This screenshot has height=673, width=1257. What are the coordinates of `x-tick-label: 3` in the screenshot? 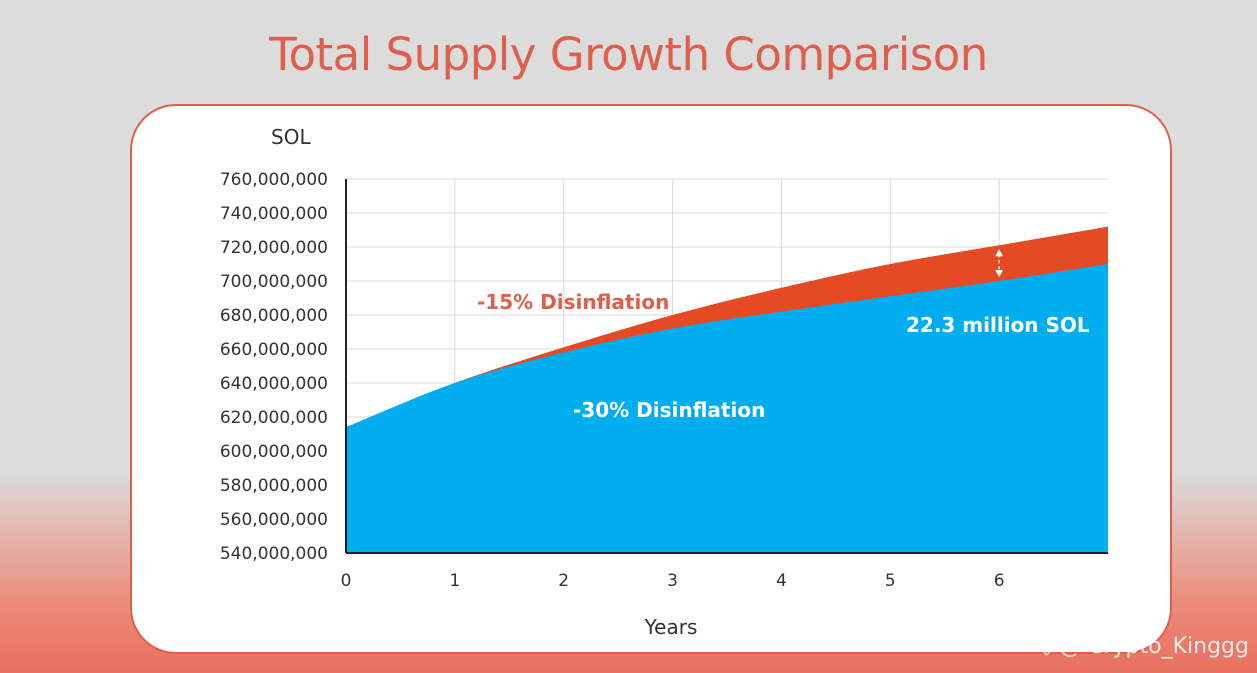 It's located at (672, 581).